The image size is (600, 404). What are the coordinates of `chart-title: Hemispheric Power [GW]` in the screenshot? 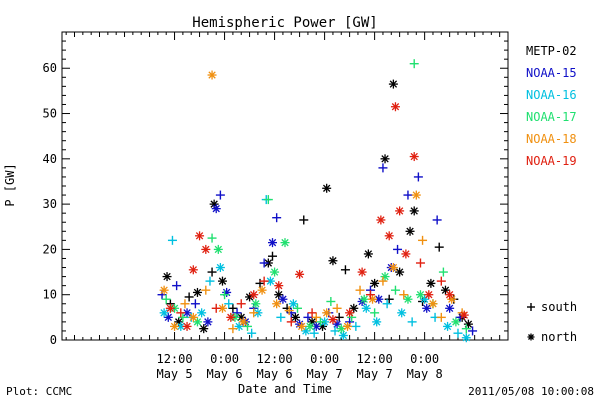 It's located at (284, 23).